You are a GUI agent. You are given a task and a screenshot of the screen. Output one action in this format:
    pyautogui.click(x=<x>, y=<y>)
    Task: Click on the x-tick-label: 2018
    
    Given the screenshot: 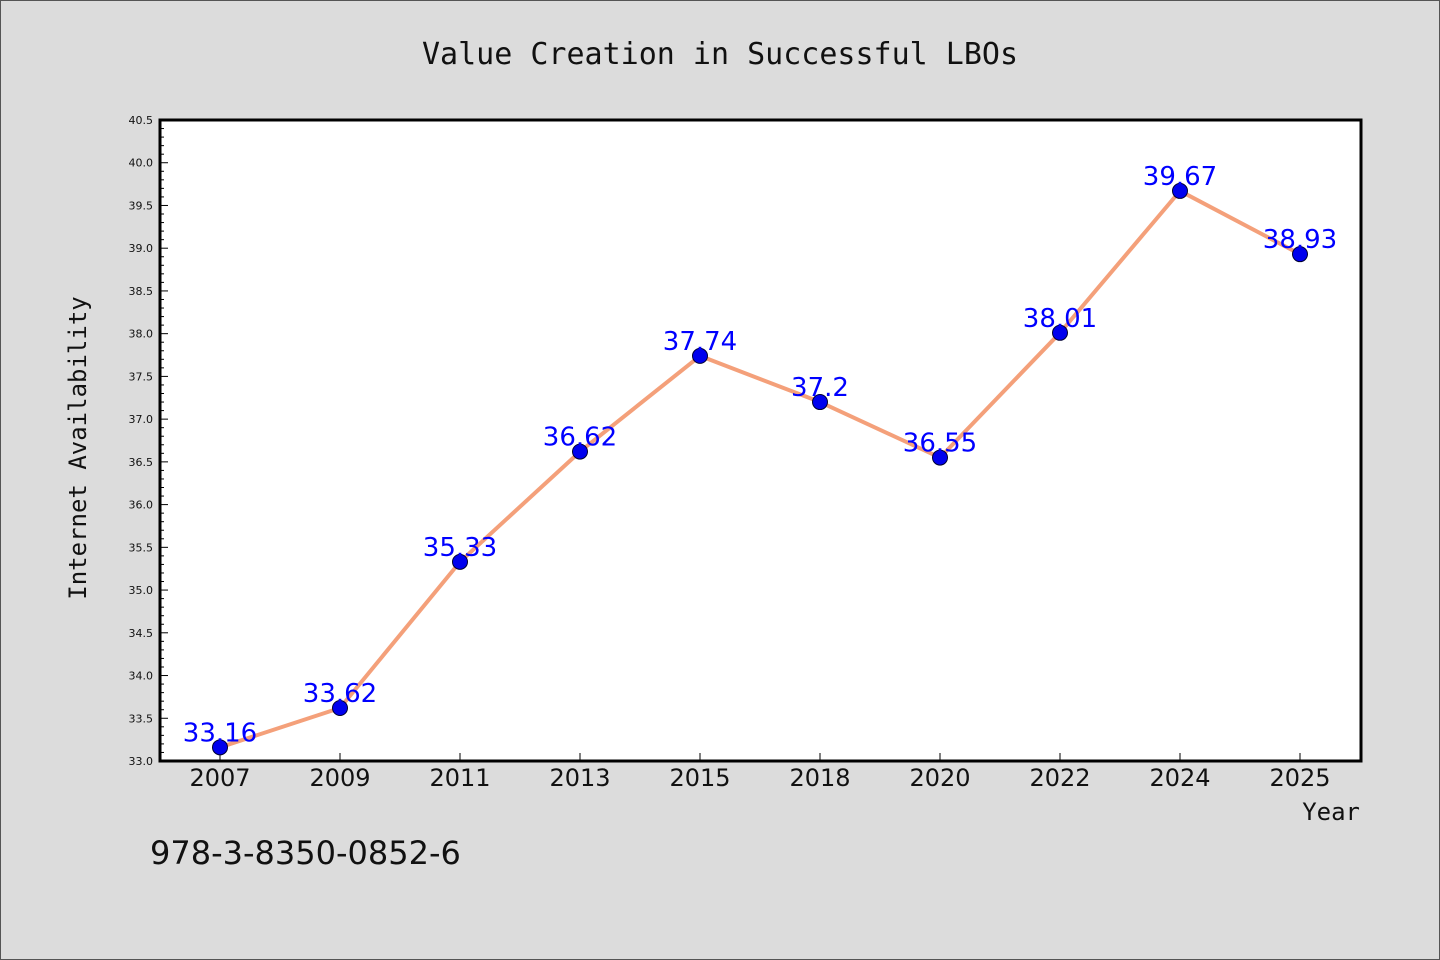 What is the action you would take?
    pyautogui.click(x=819, y=778)
    